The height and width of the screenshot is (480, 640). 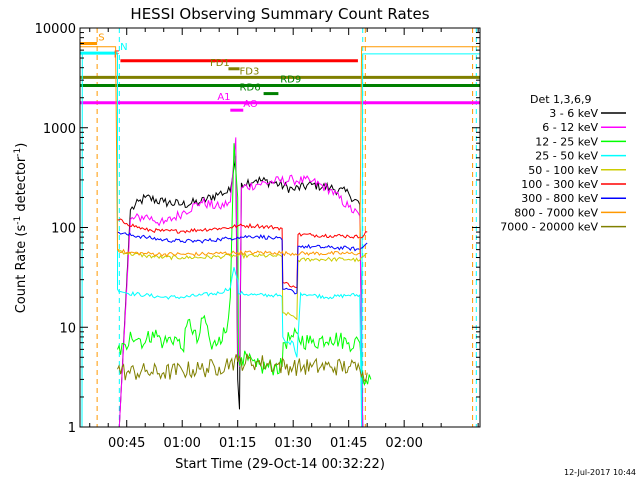 What do you see at coordinates (290, 80) in the screenshot?
I see `flag-label: RD9` at bounding box center [290, 80].